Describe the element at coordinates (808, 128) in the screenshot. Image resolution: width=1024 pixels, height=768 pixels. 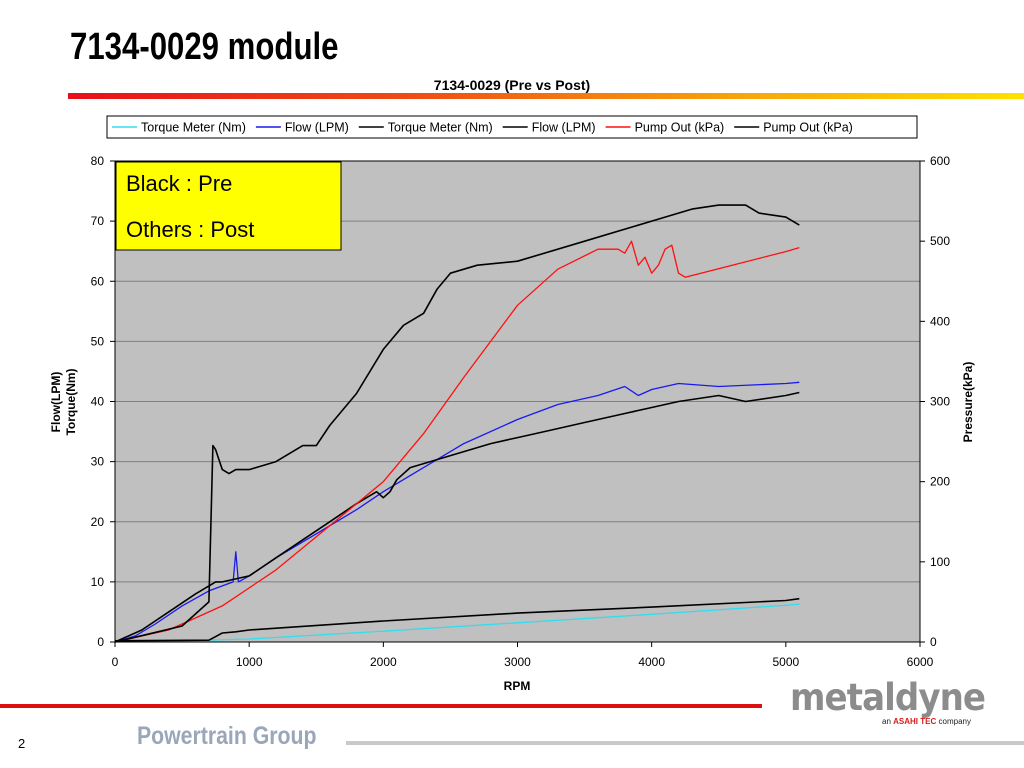
I see `legend-label-5: Pump Out (kPa)` at that location.